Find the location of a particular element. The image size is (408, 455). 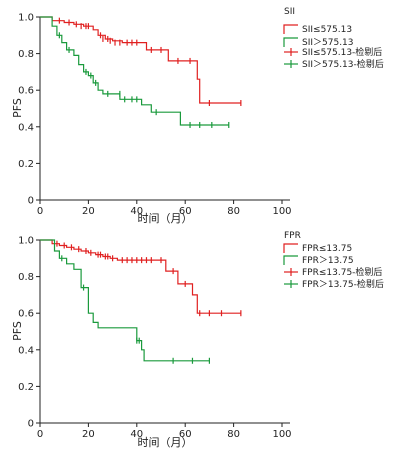

legend-entry-step-high: FPR＞13.75 is located at coordinates (318, 260).